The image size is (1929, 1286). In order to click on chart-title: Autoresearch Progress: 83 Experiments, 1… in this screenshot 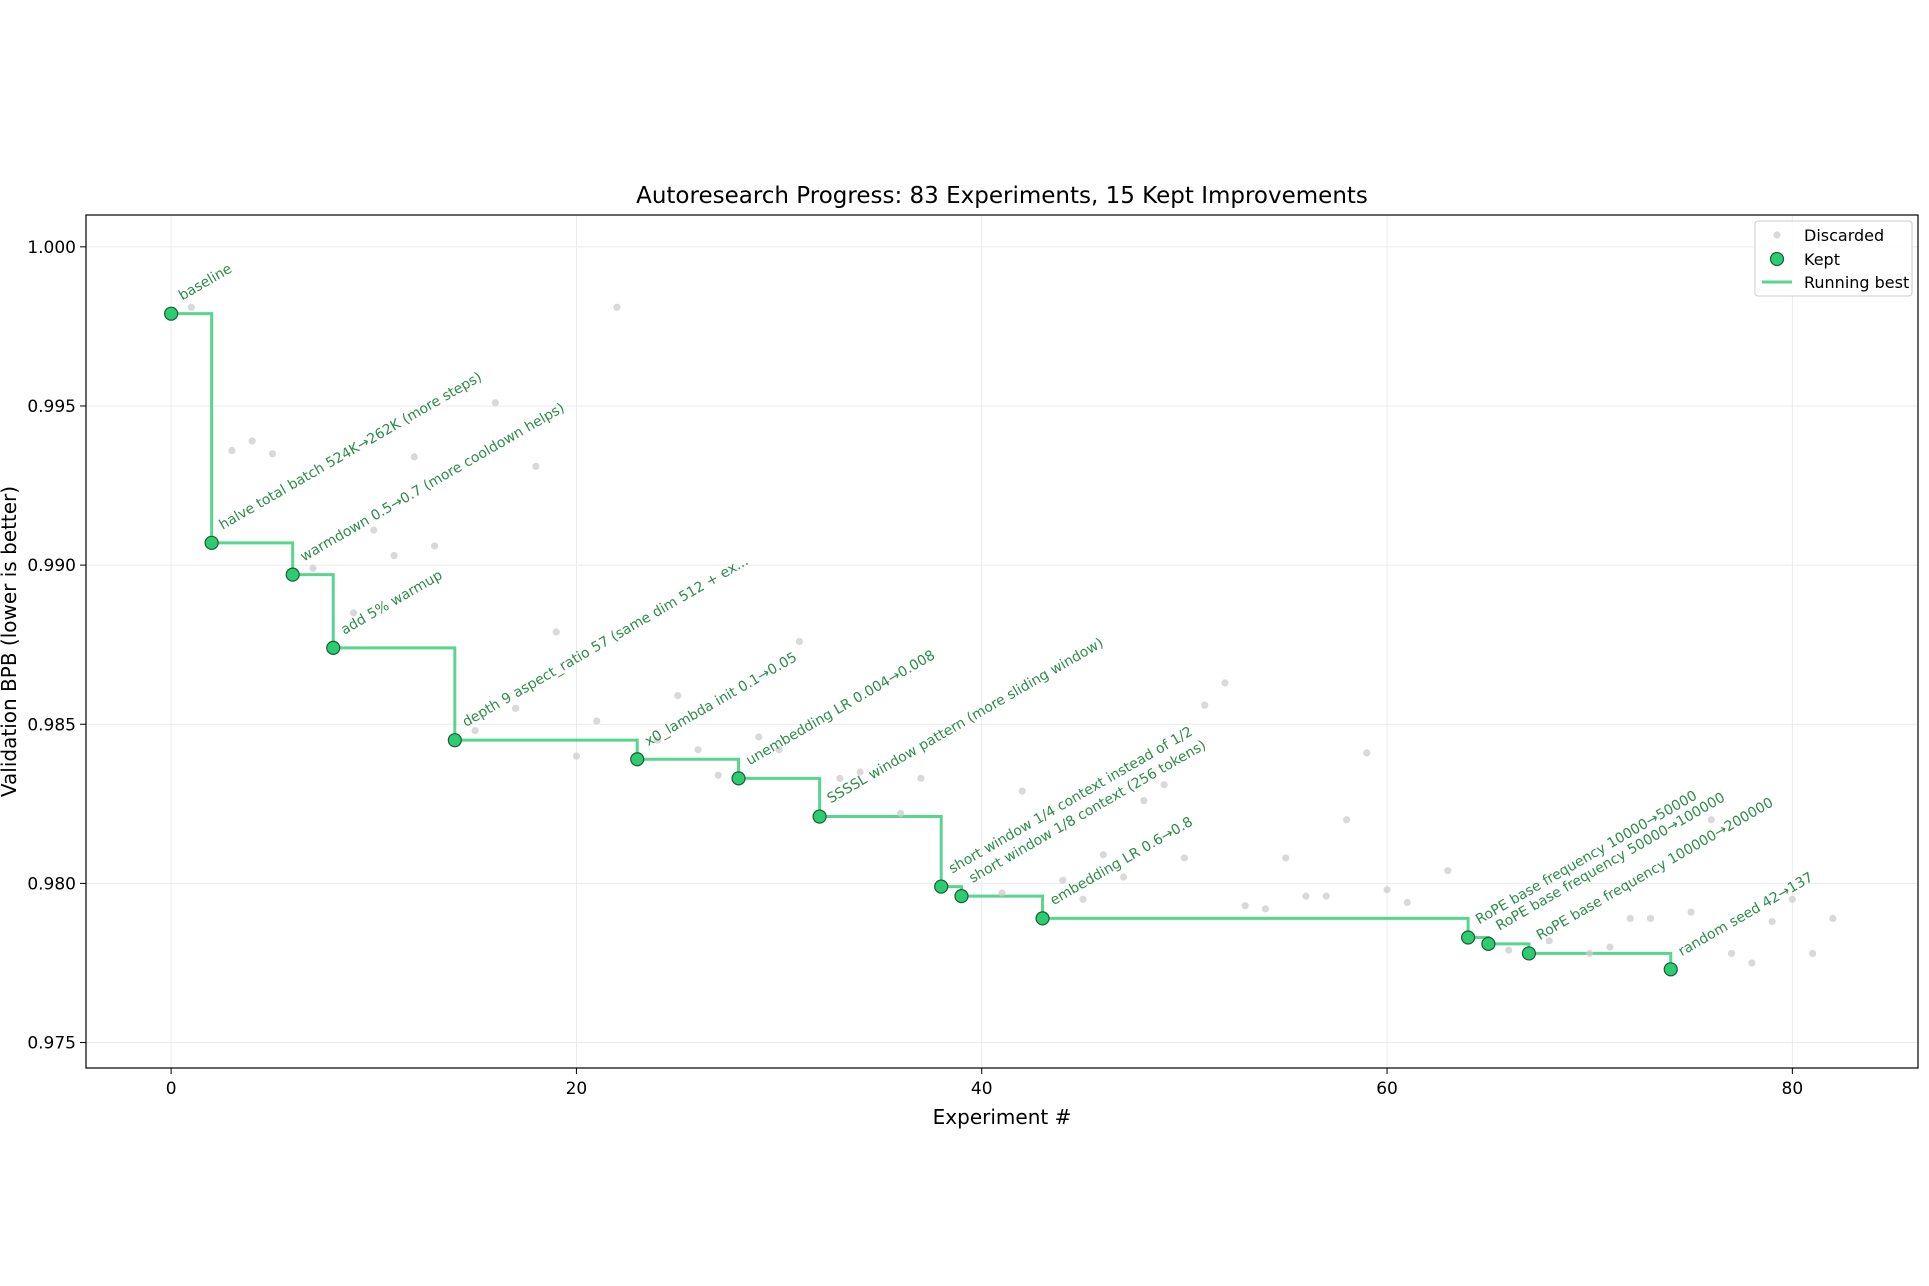, I will do `click(1002, 196)`.